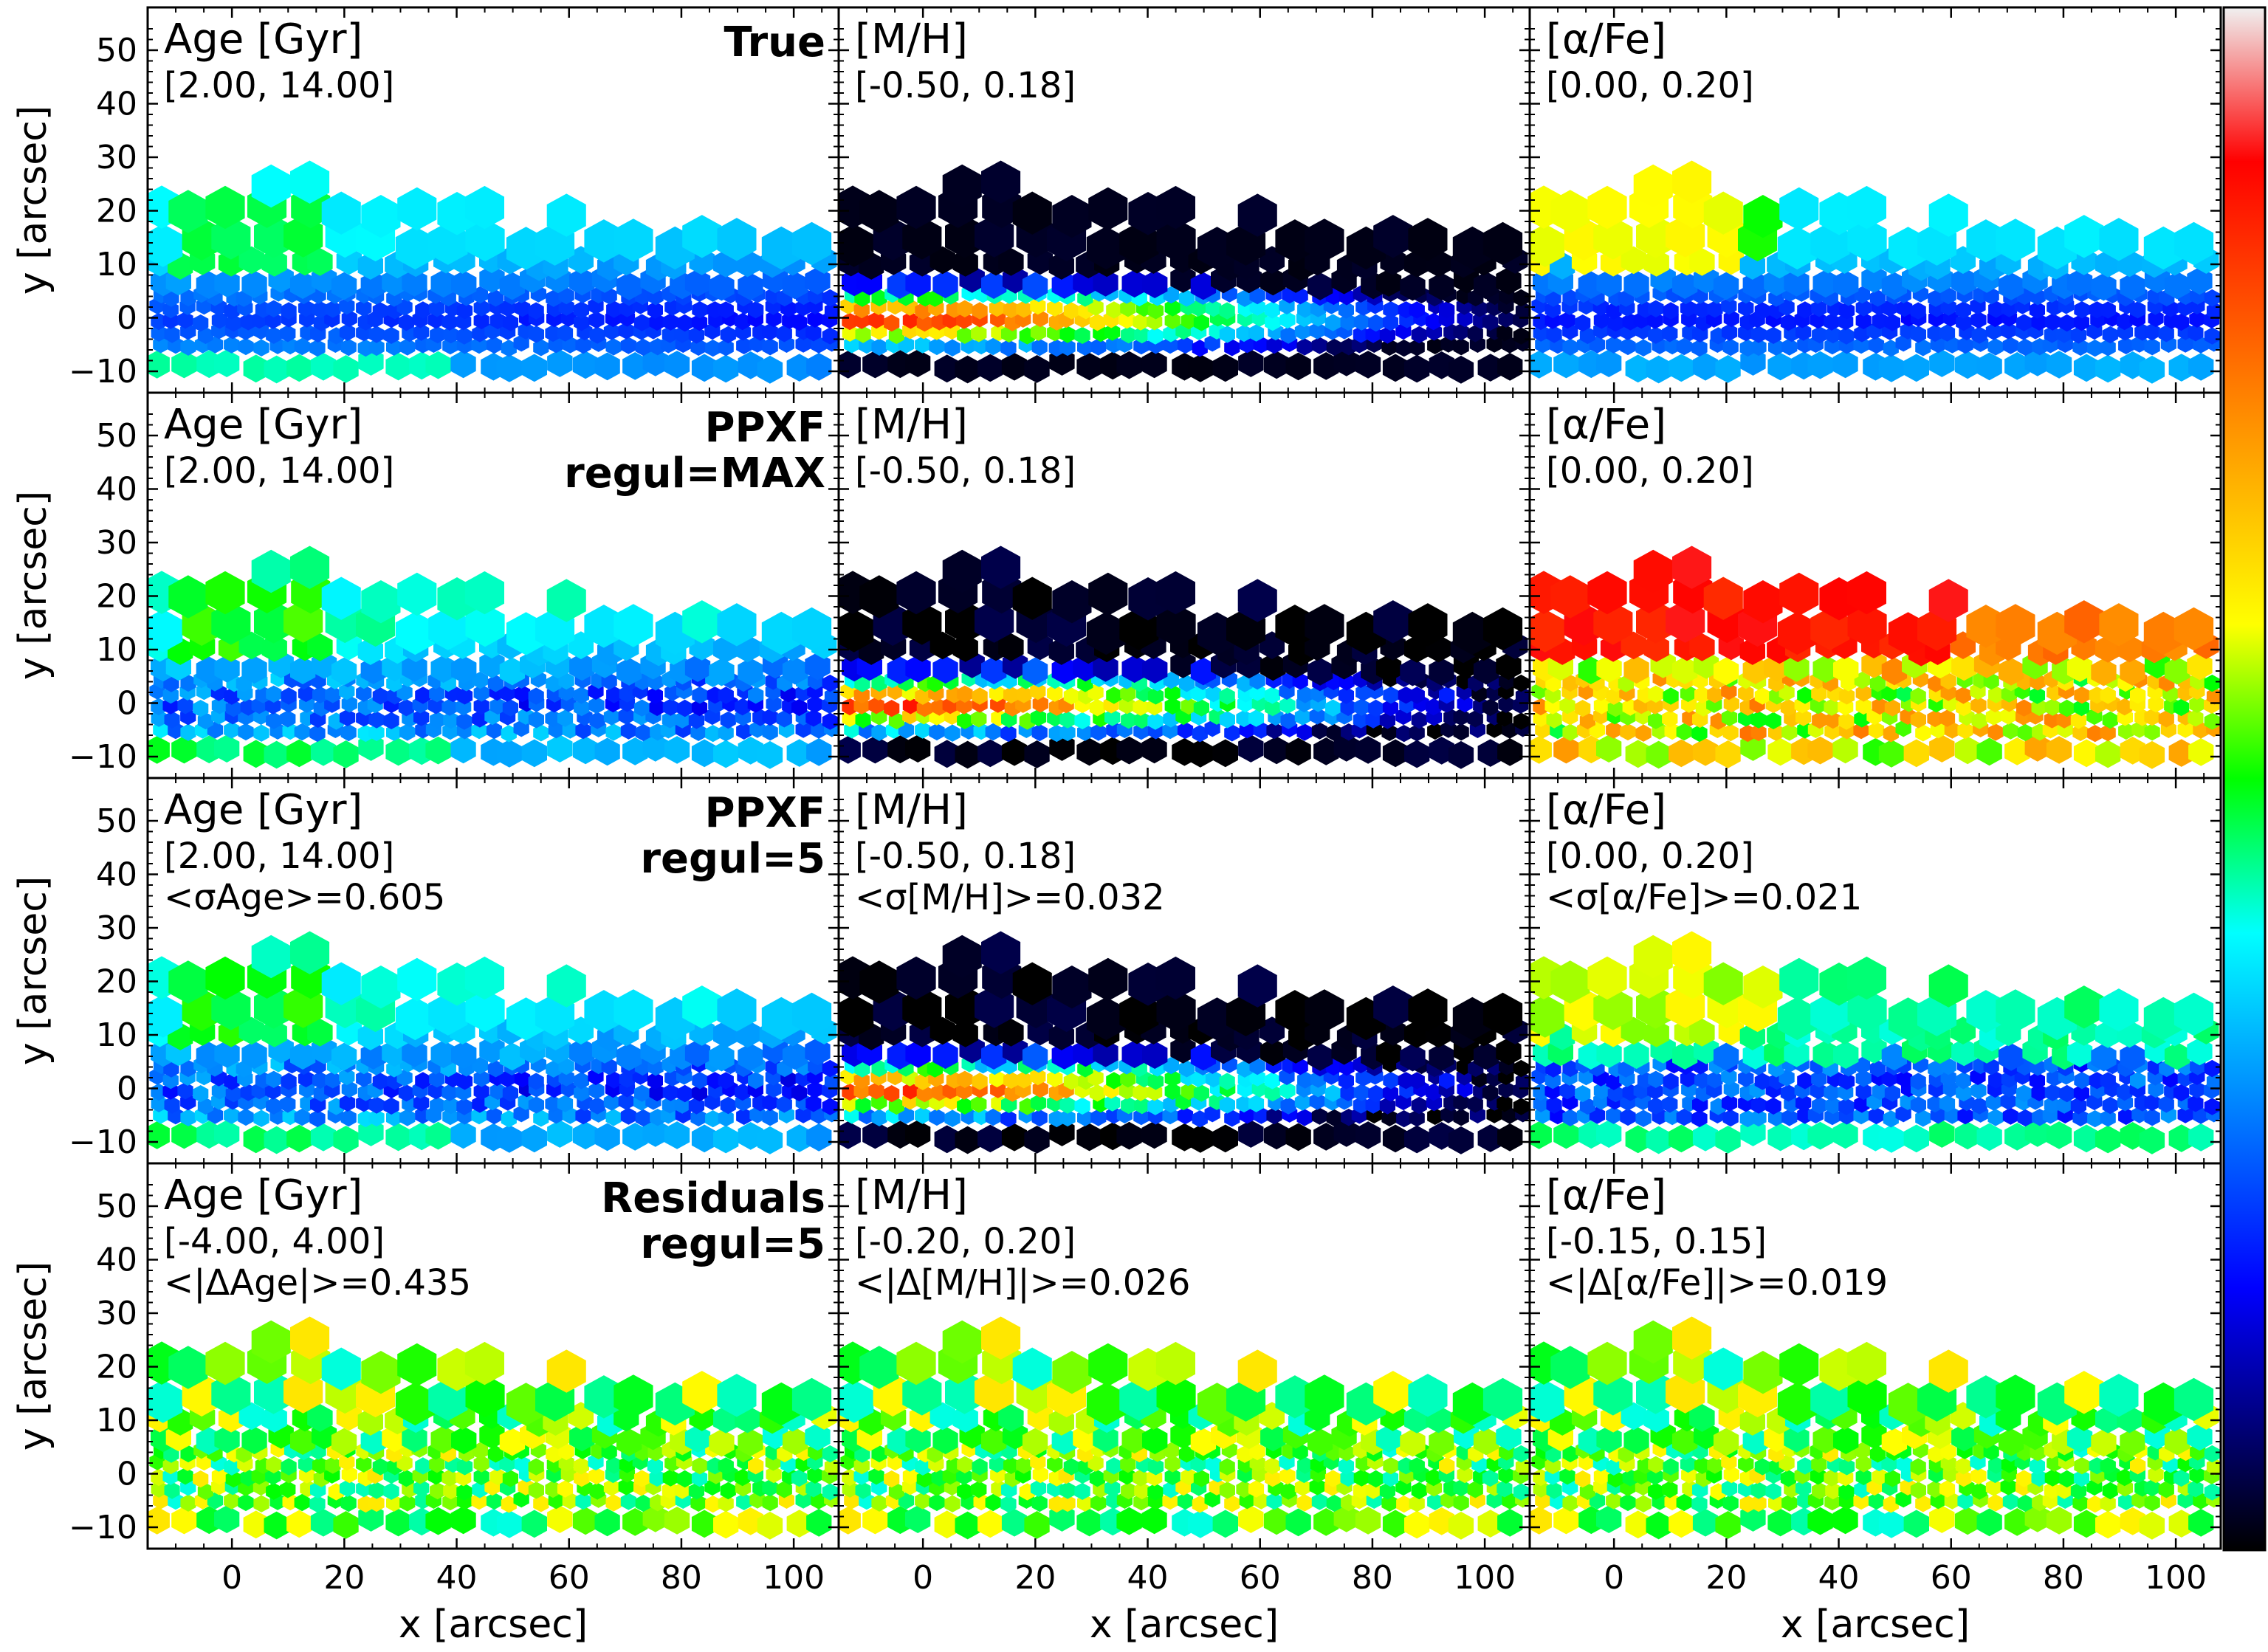 The height and width of the screenshot is (1652, 2268). I want to click on panel-title: Age [Gyr], so click(263, 425).